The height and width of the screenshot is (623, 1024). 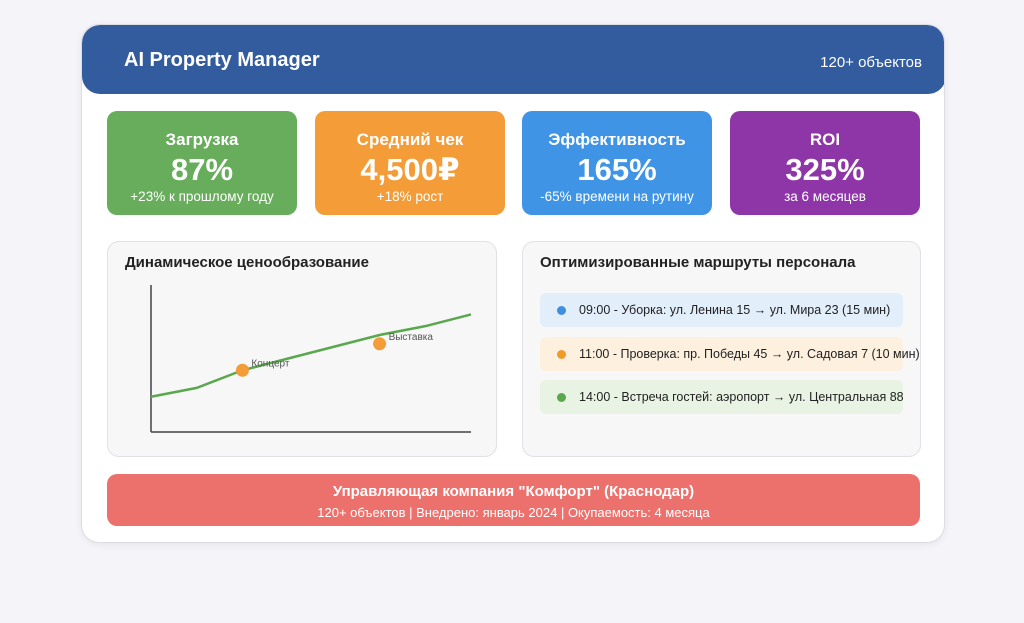 What do you see at coordinates (410, 196) in the screenshot?
I see `kpi-subtitle: +18% рост` at bounding box center [410, 196].